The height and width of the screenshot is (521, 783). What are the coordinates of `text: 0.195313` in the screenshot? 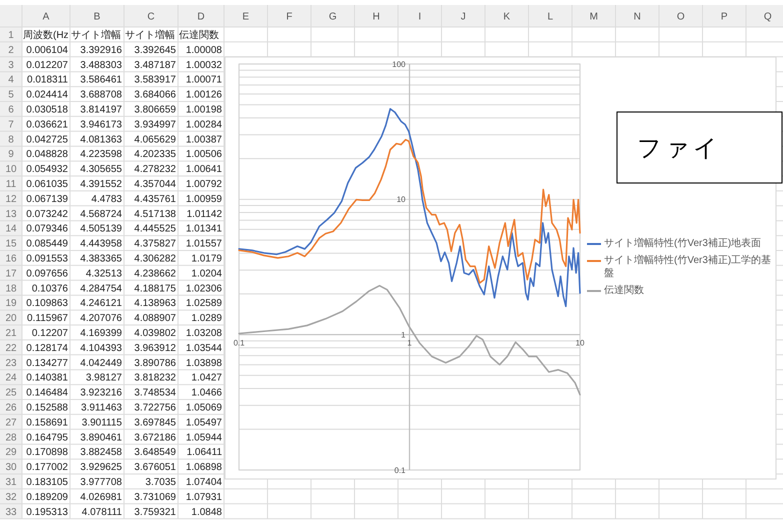 It's located at (47, 512).